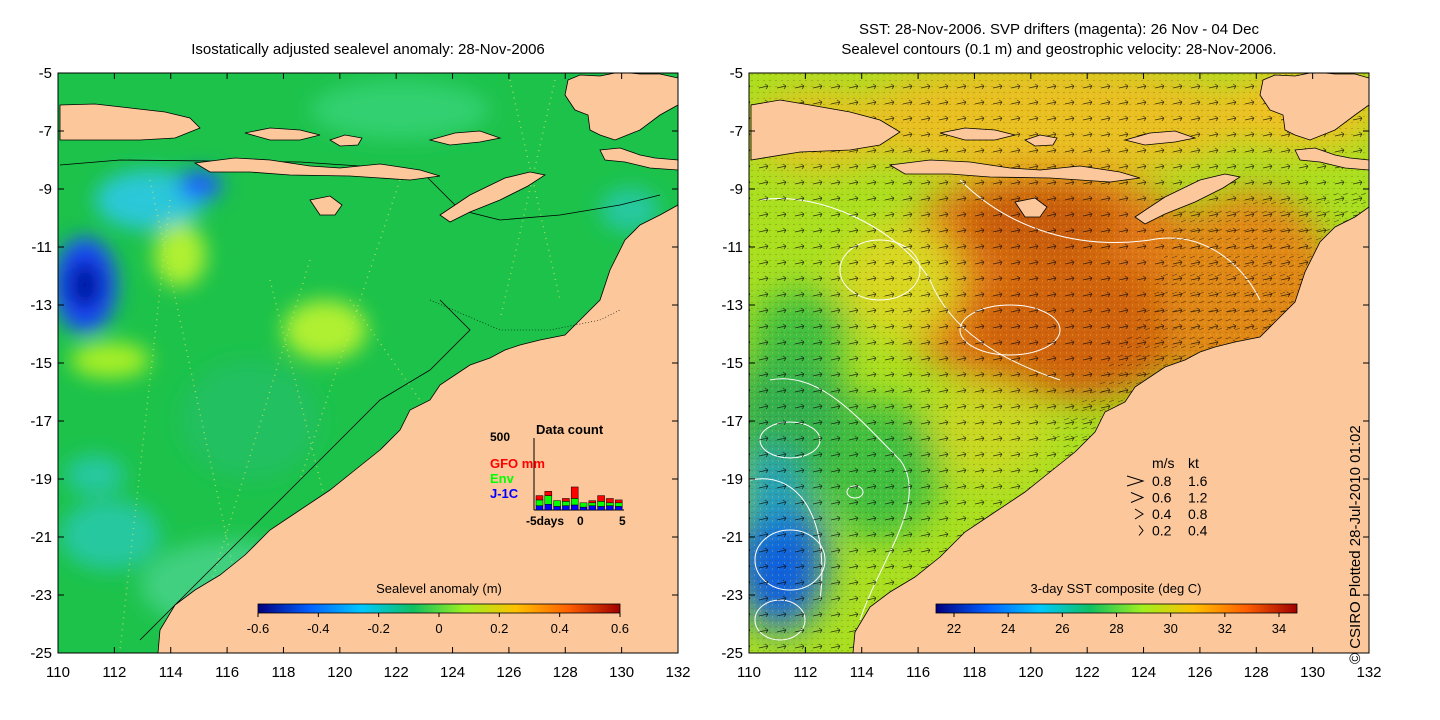 This screenshot has width=1440, height=720. What do you see at coordinates (41, 595) in the screenshot?
I see `left-y-tick-label: -23` at bounding box center [41, 595].